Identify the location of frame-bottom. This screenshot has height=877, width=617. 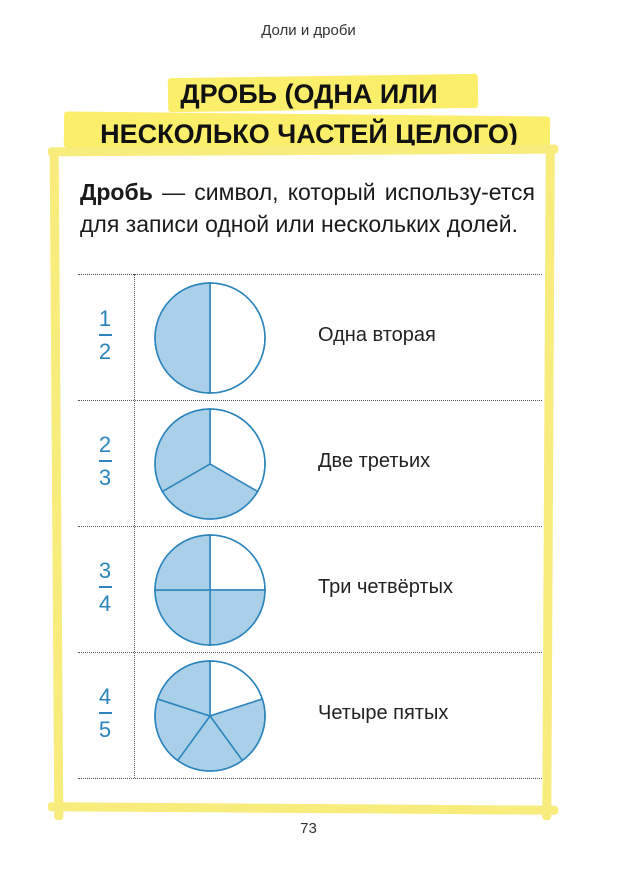
(303, 808).